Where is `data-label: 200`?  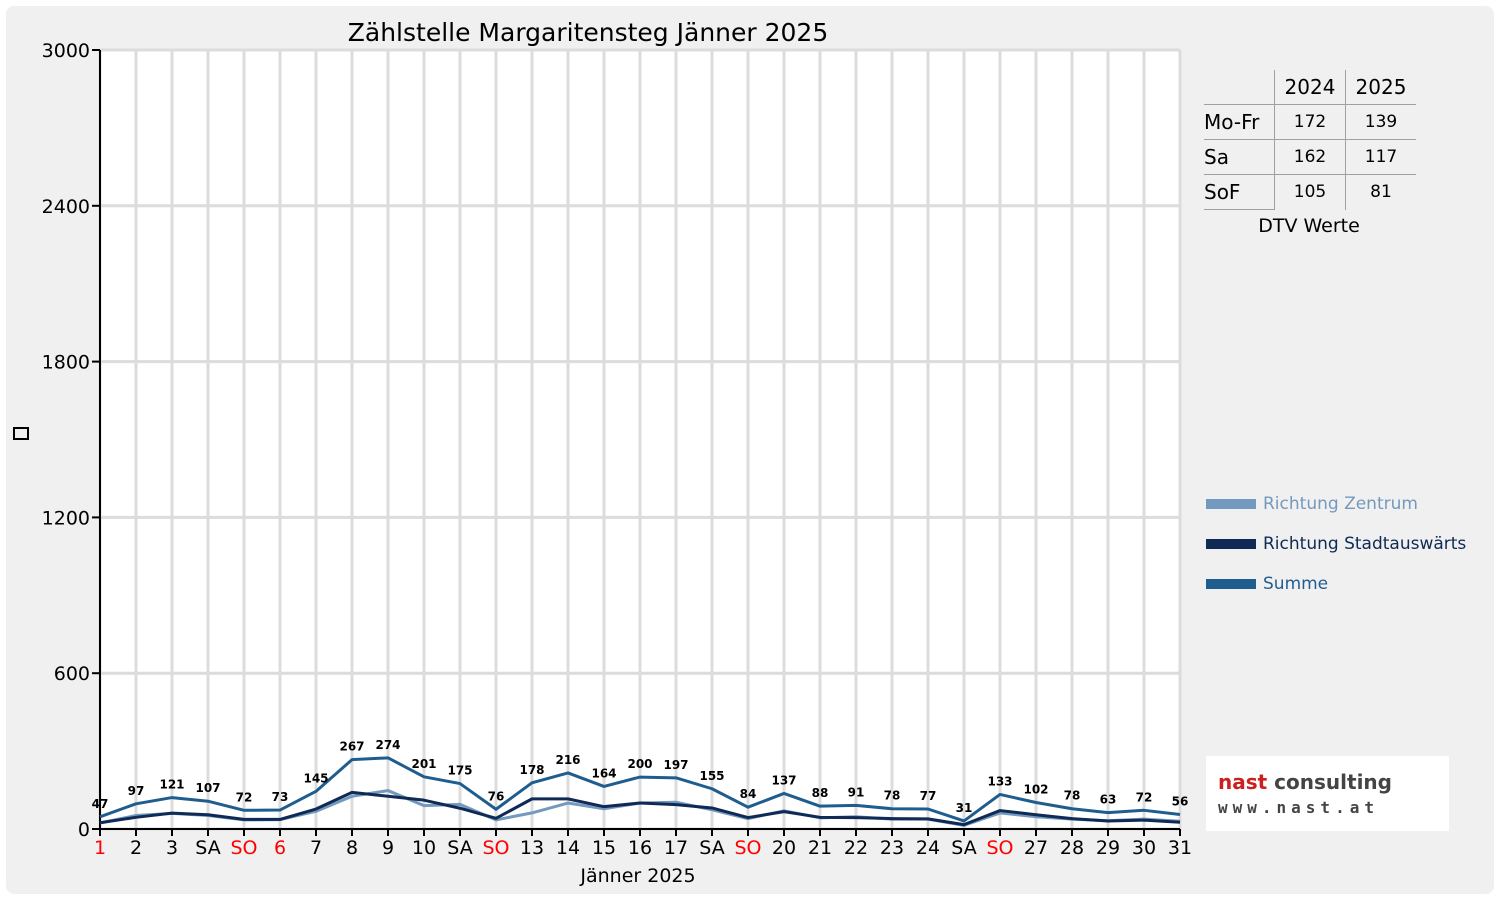
data-label: 200 is located at coordinates (639, 764).